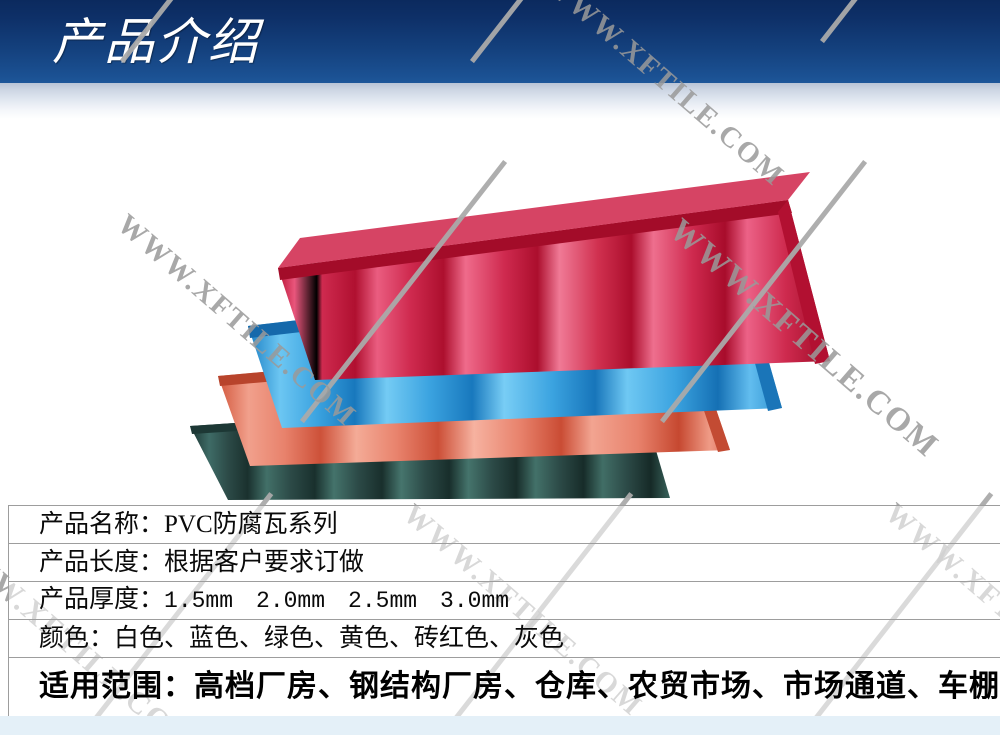 This screenshot has height=735, width=1000. What do you see at coordinates (102, 524) in the screenshot?
I see `spec-label-name: 产品名称：` at bounding box center [102, 524].